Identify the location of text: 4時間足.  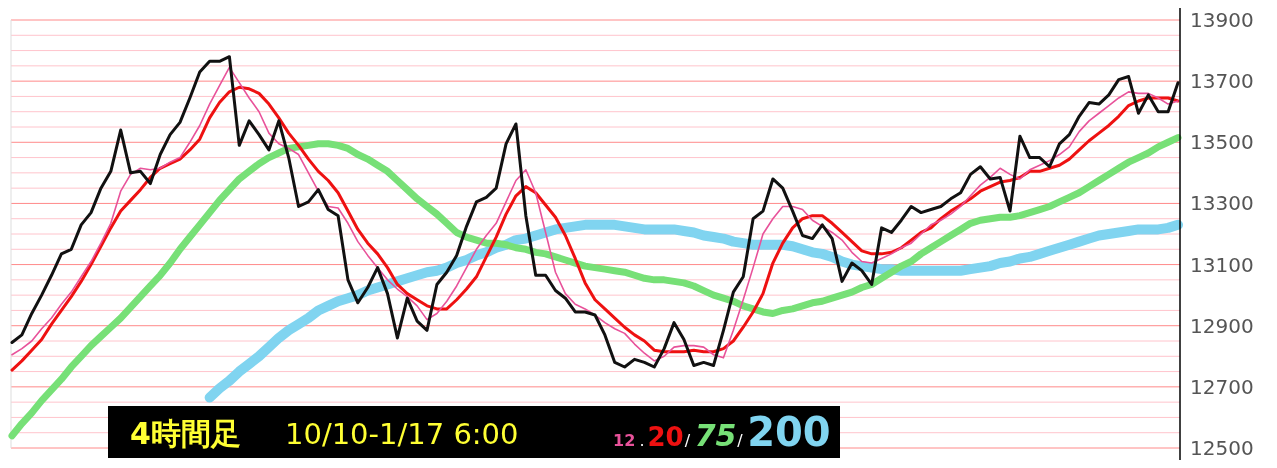
(185, 433).